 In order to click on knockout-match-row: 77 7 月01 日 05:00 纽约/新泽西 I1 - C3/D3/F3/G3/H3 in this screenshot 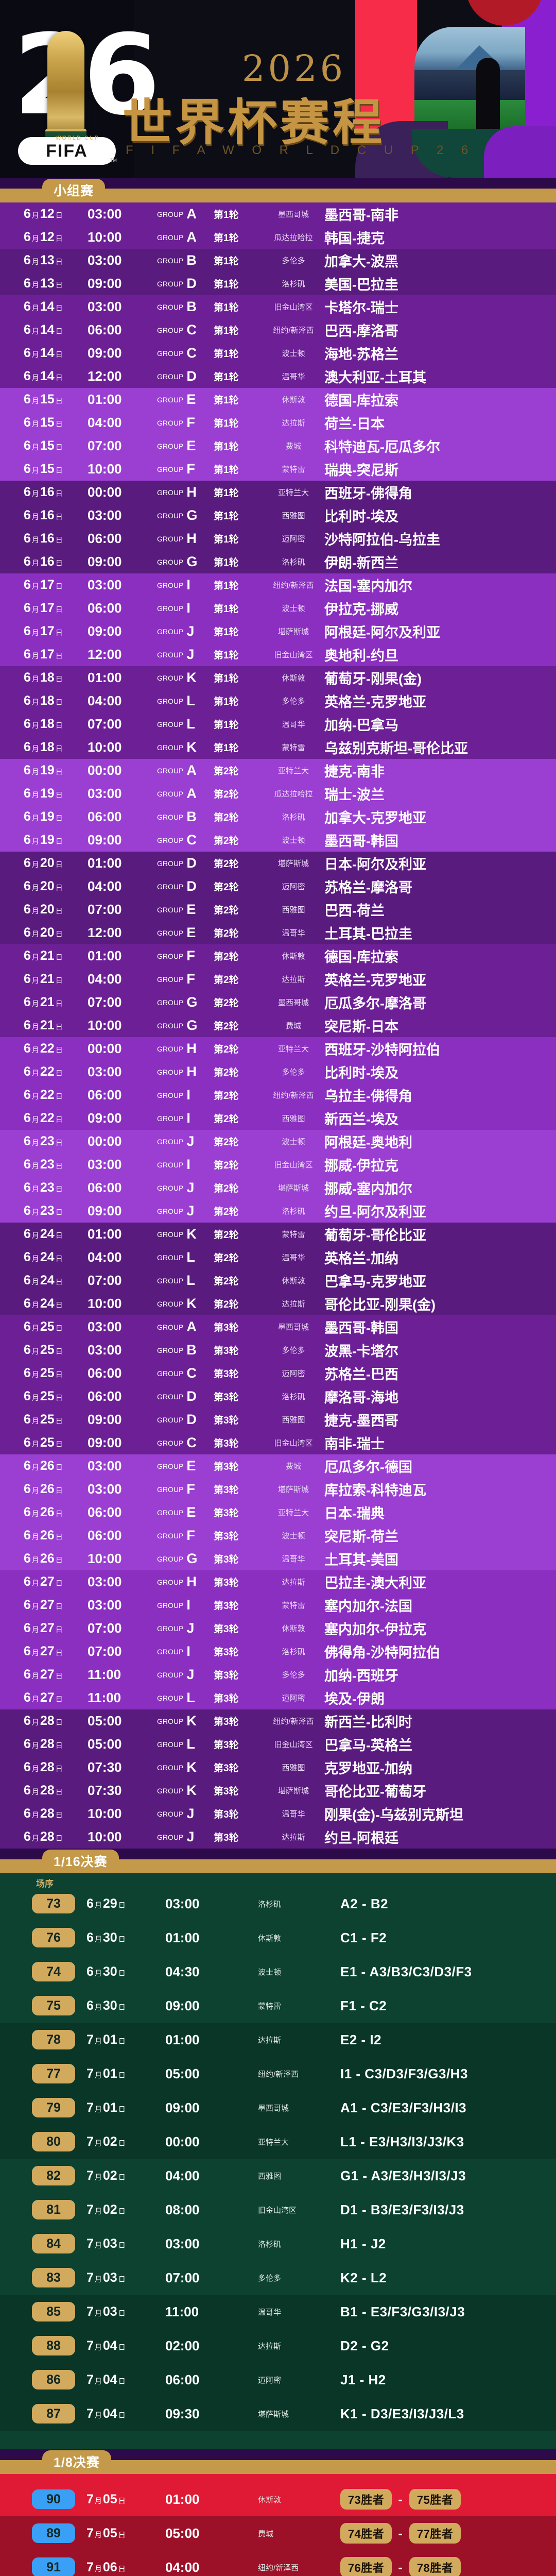, I will do `click(278, 2074)`.